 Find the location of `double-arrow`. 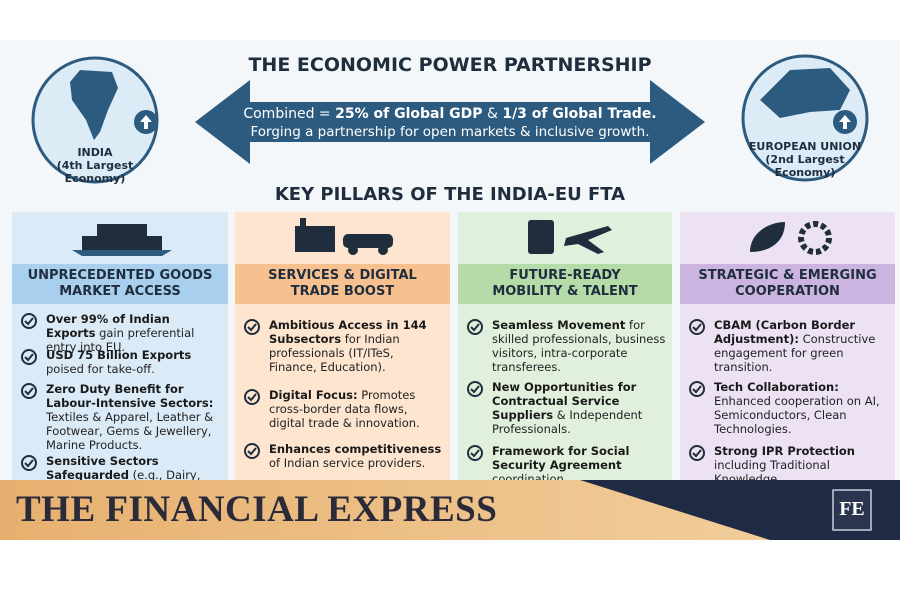

double-arrow is located at coordinates (450, 122).